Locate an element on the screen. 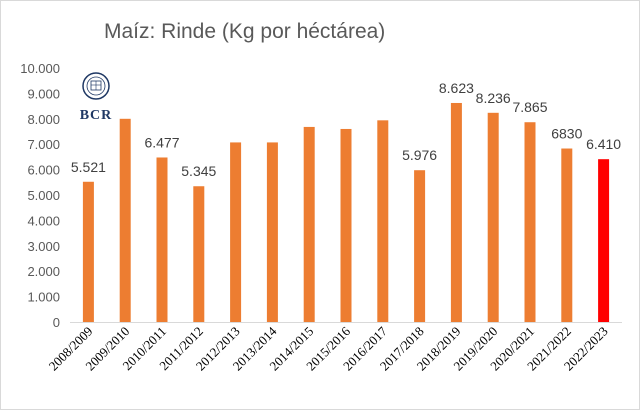  data-label: 5.345 is located at coordinates (198, 171).